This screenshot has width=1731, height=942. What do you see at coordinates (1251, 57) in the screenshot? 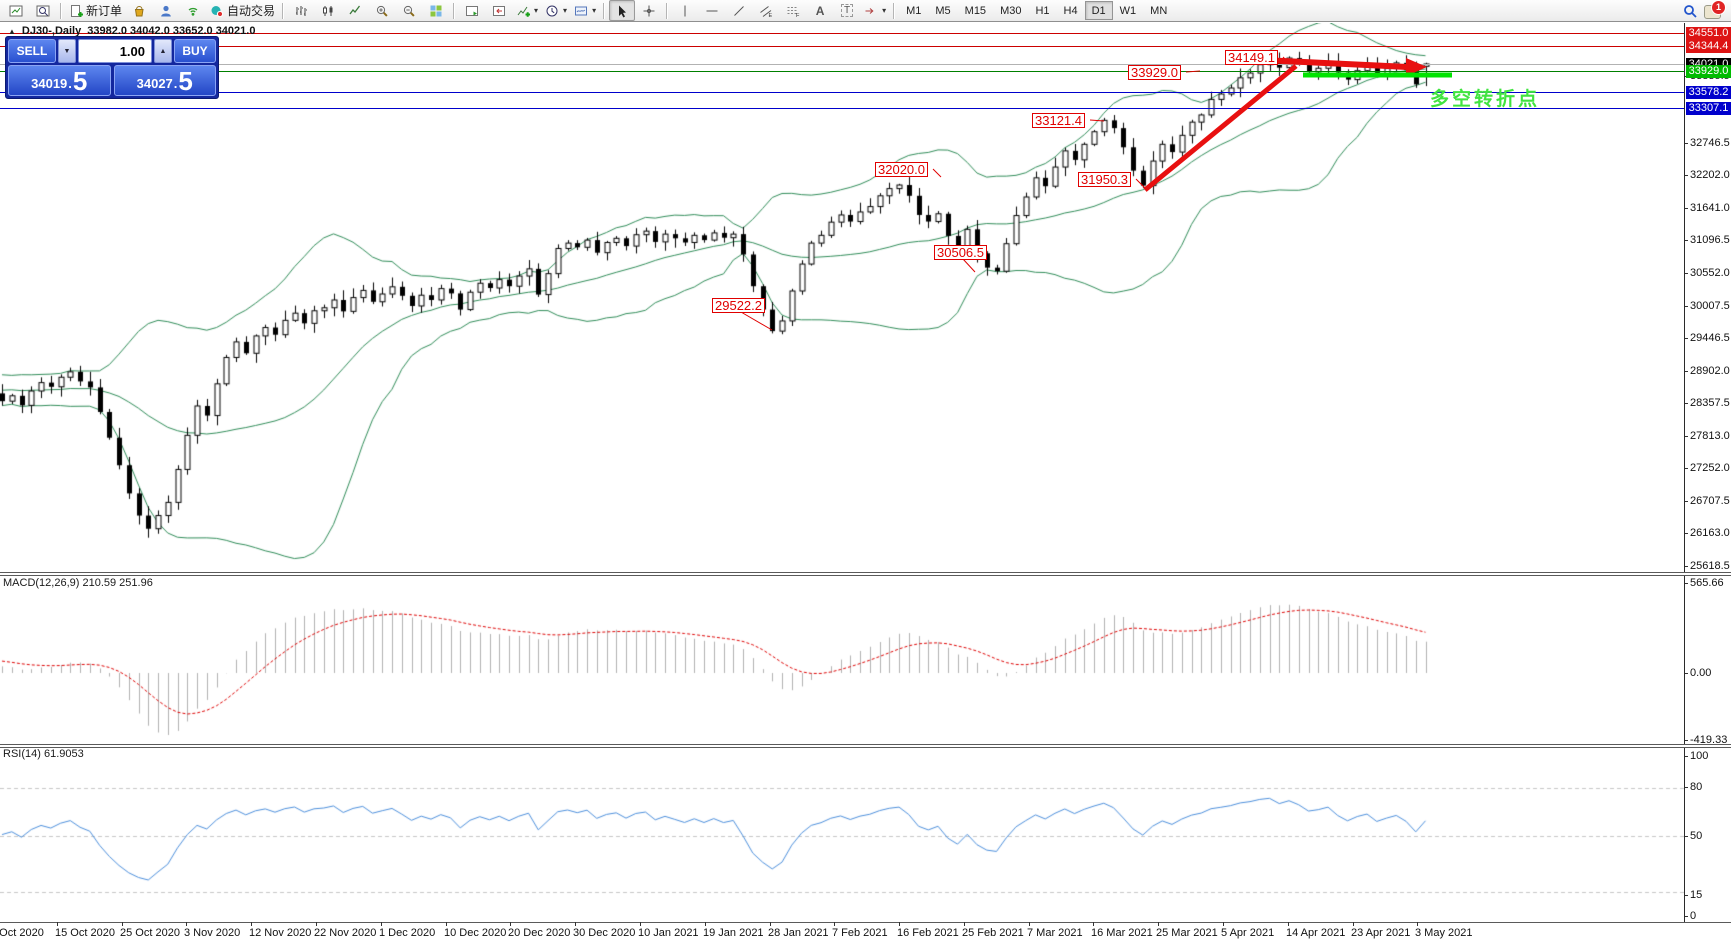
I see `price-annotation-34149.1: 34149.1` at bounding box center [1251, 57].